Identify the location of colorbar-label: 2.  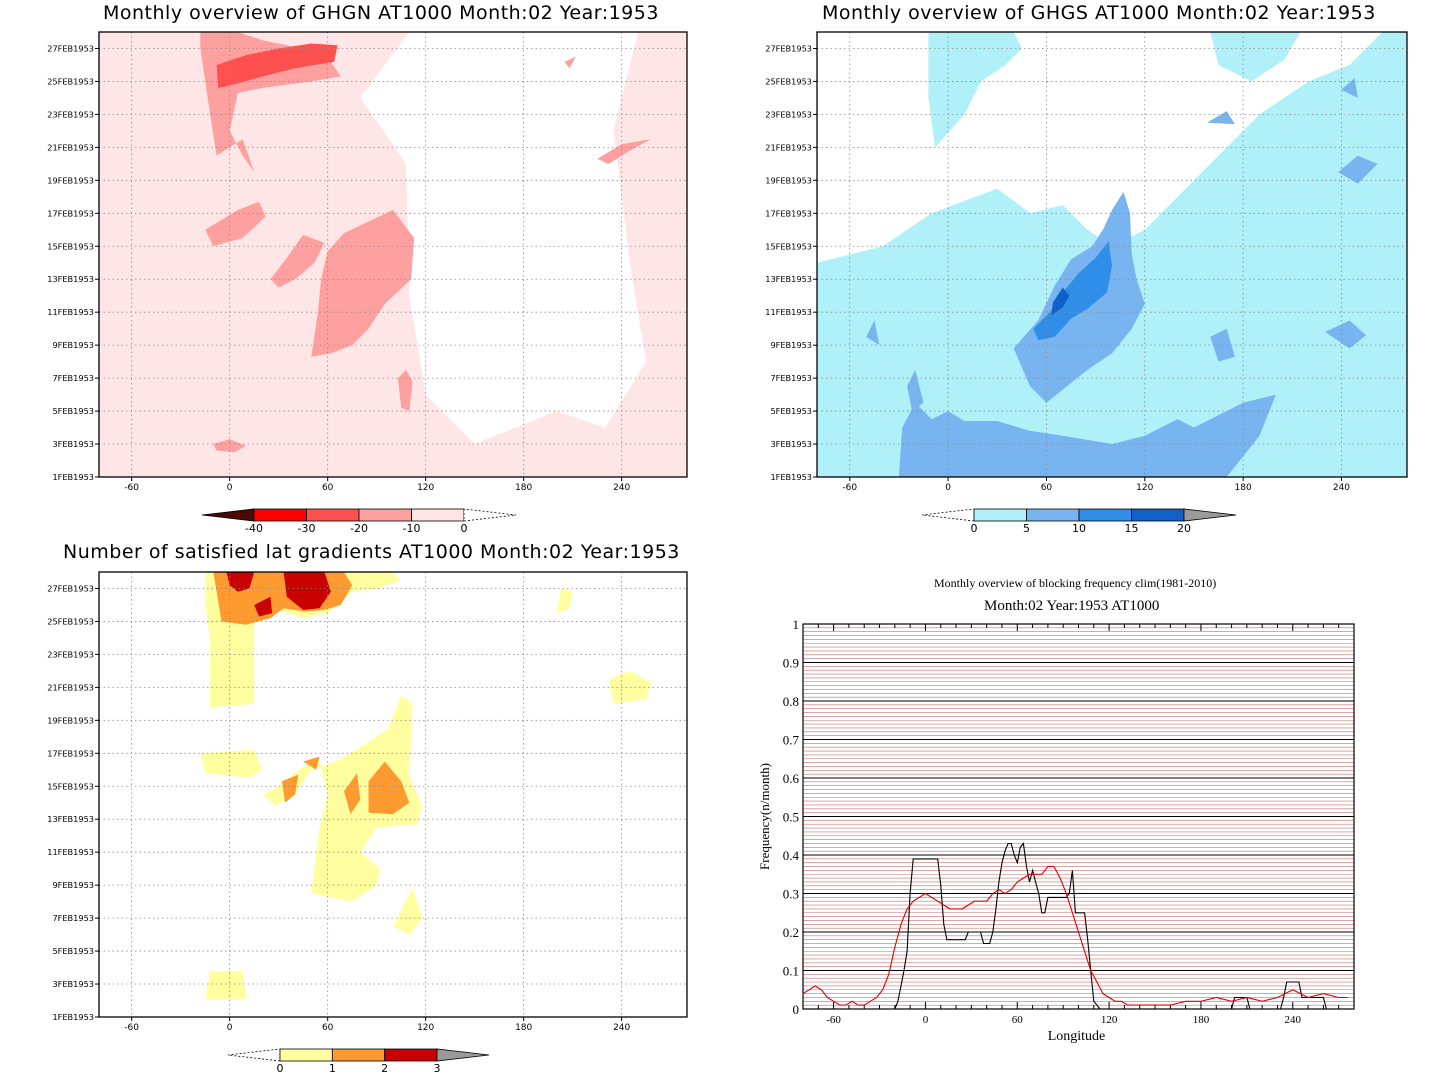
(384, 1068).